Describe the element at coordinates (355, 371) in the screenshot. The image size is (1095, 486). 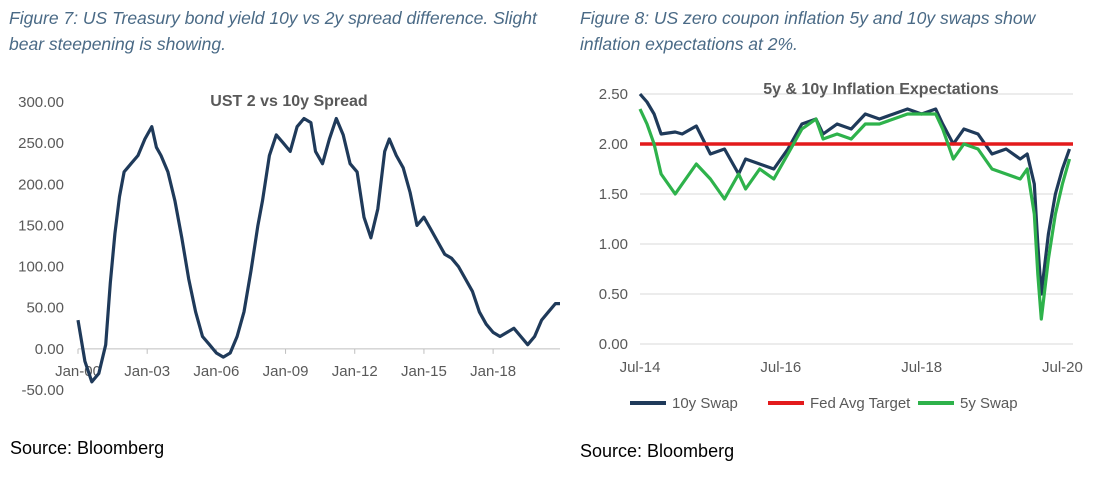
I see `x-tick-label: Jan-12` at that location.